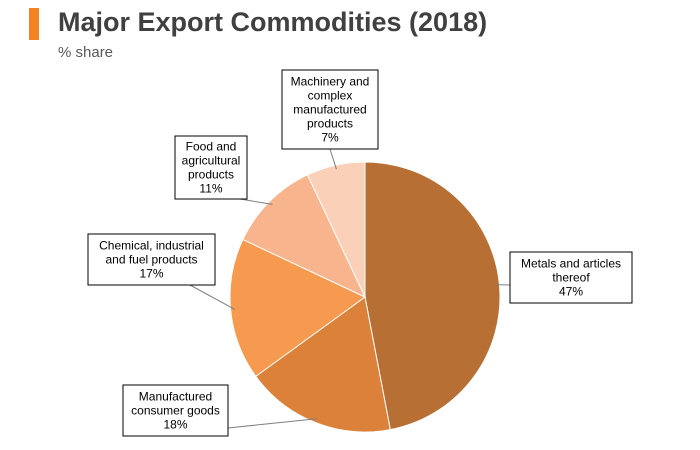 This screenshot has width=700, height=450. Describe the element at coordinates (175, 425) in the screenshot. I see `slice-value-label: 18%` at that location.